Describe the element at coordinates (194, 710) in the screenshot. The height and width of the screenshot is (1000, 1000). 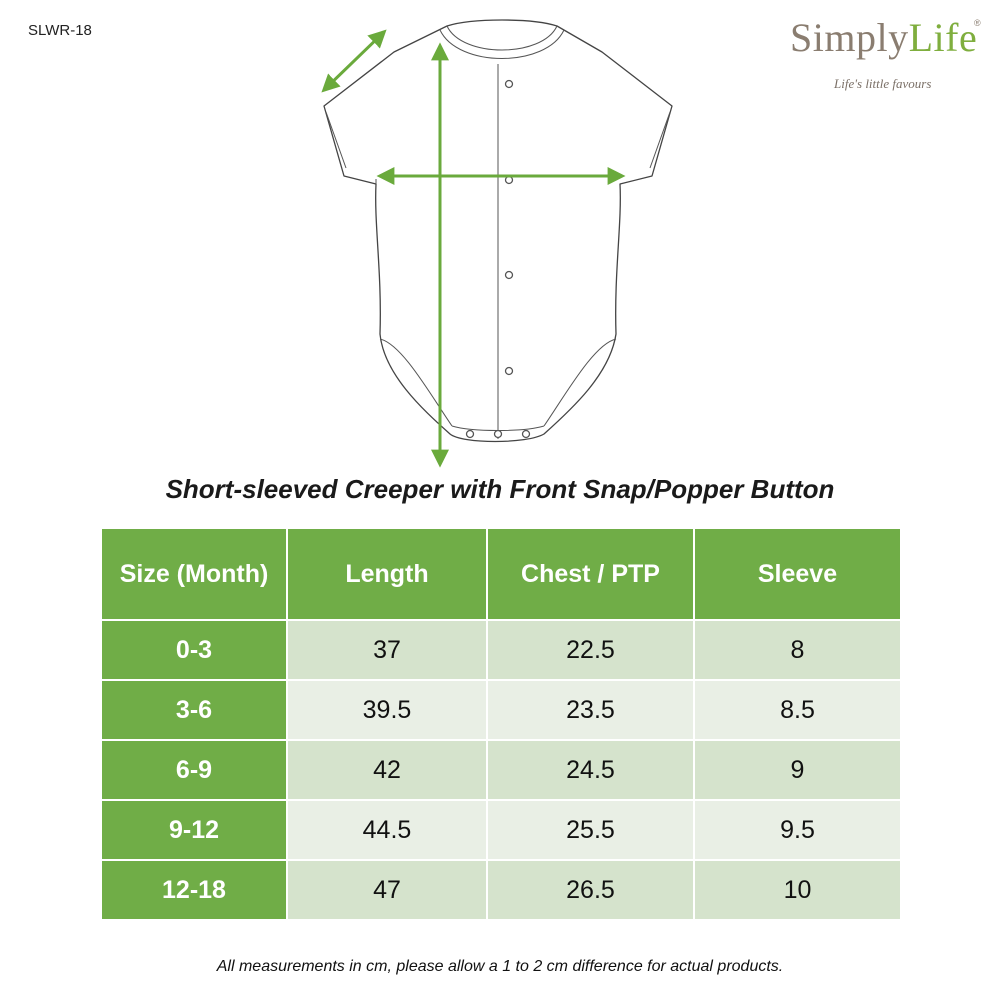
I see `size-cell: 3-6` at that location.